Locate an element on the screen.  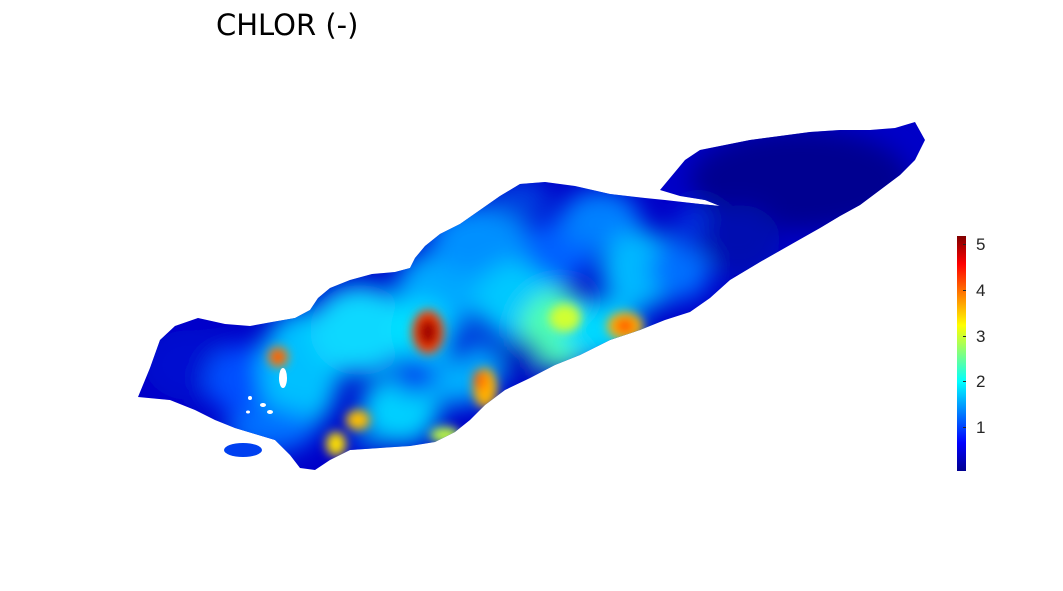
colorbar is located at coordinates (961, 353).